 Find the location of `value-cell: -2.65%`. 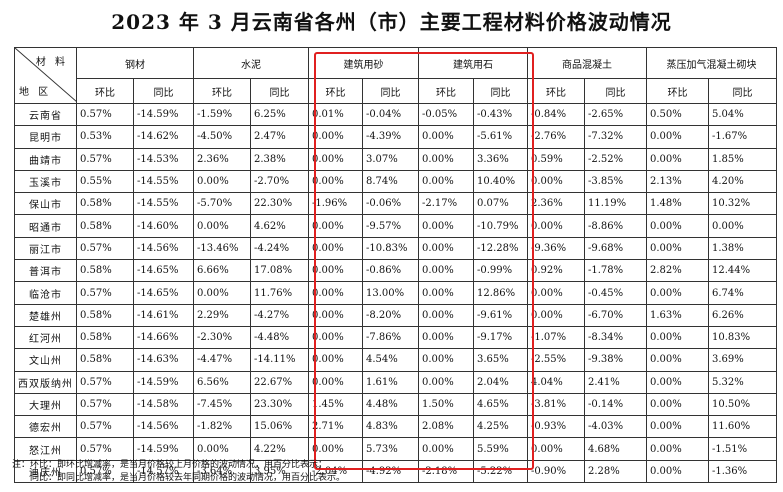

value-cell: -2.65% is located at coordinates (615, 114).